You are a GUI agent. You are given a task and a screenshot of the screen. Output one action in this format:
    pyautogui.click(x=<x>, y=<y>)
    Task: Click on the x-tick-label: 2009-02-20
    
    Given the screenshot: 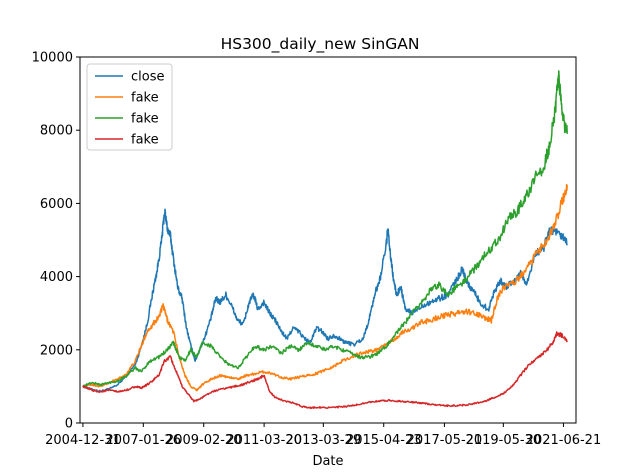 What is the action you would take?
    pyautogui.click(x=204, y=440)
    